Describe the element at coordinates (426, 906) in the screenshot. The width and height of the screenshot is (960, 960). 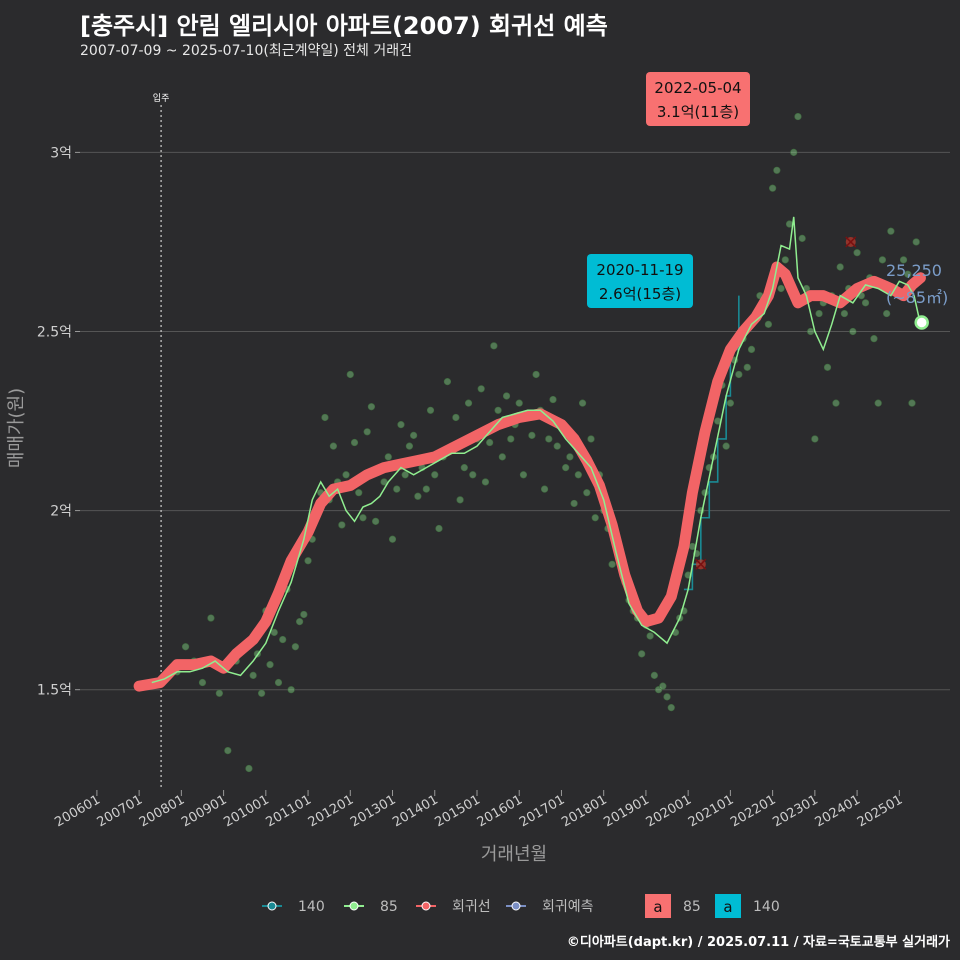
I see `legend-key-dot` at that location.